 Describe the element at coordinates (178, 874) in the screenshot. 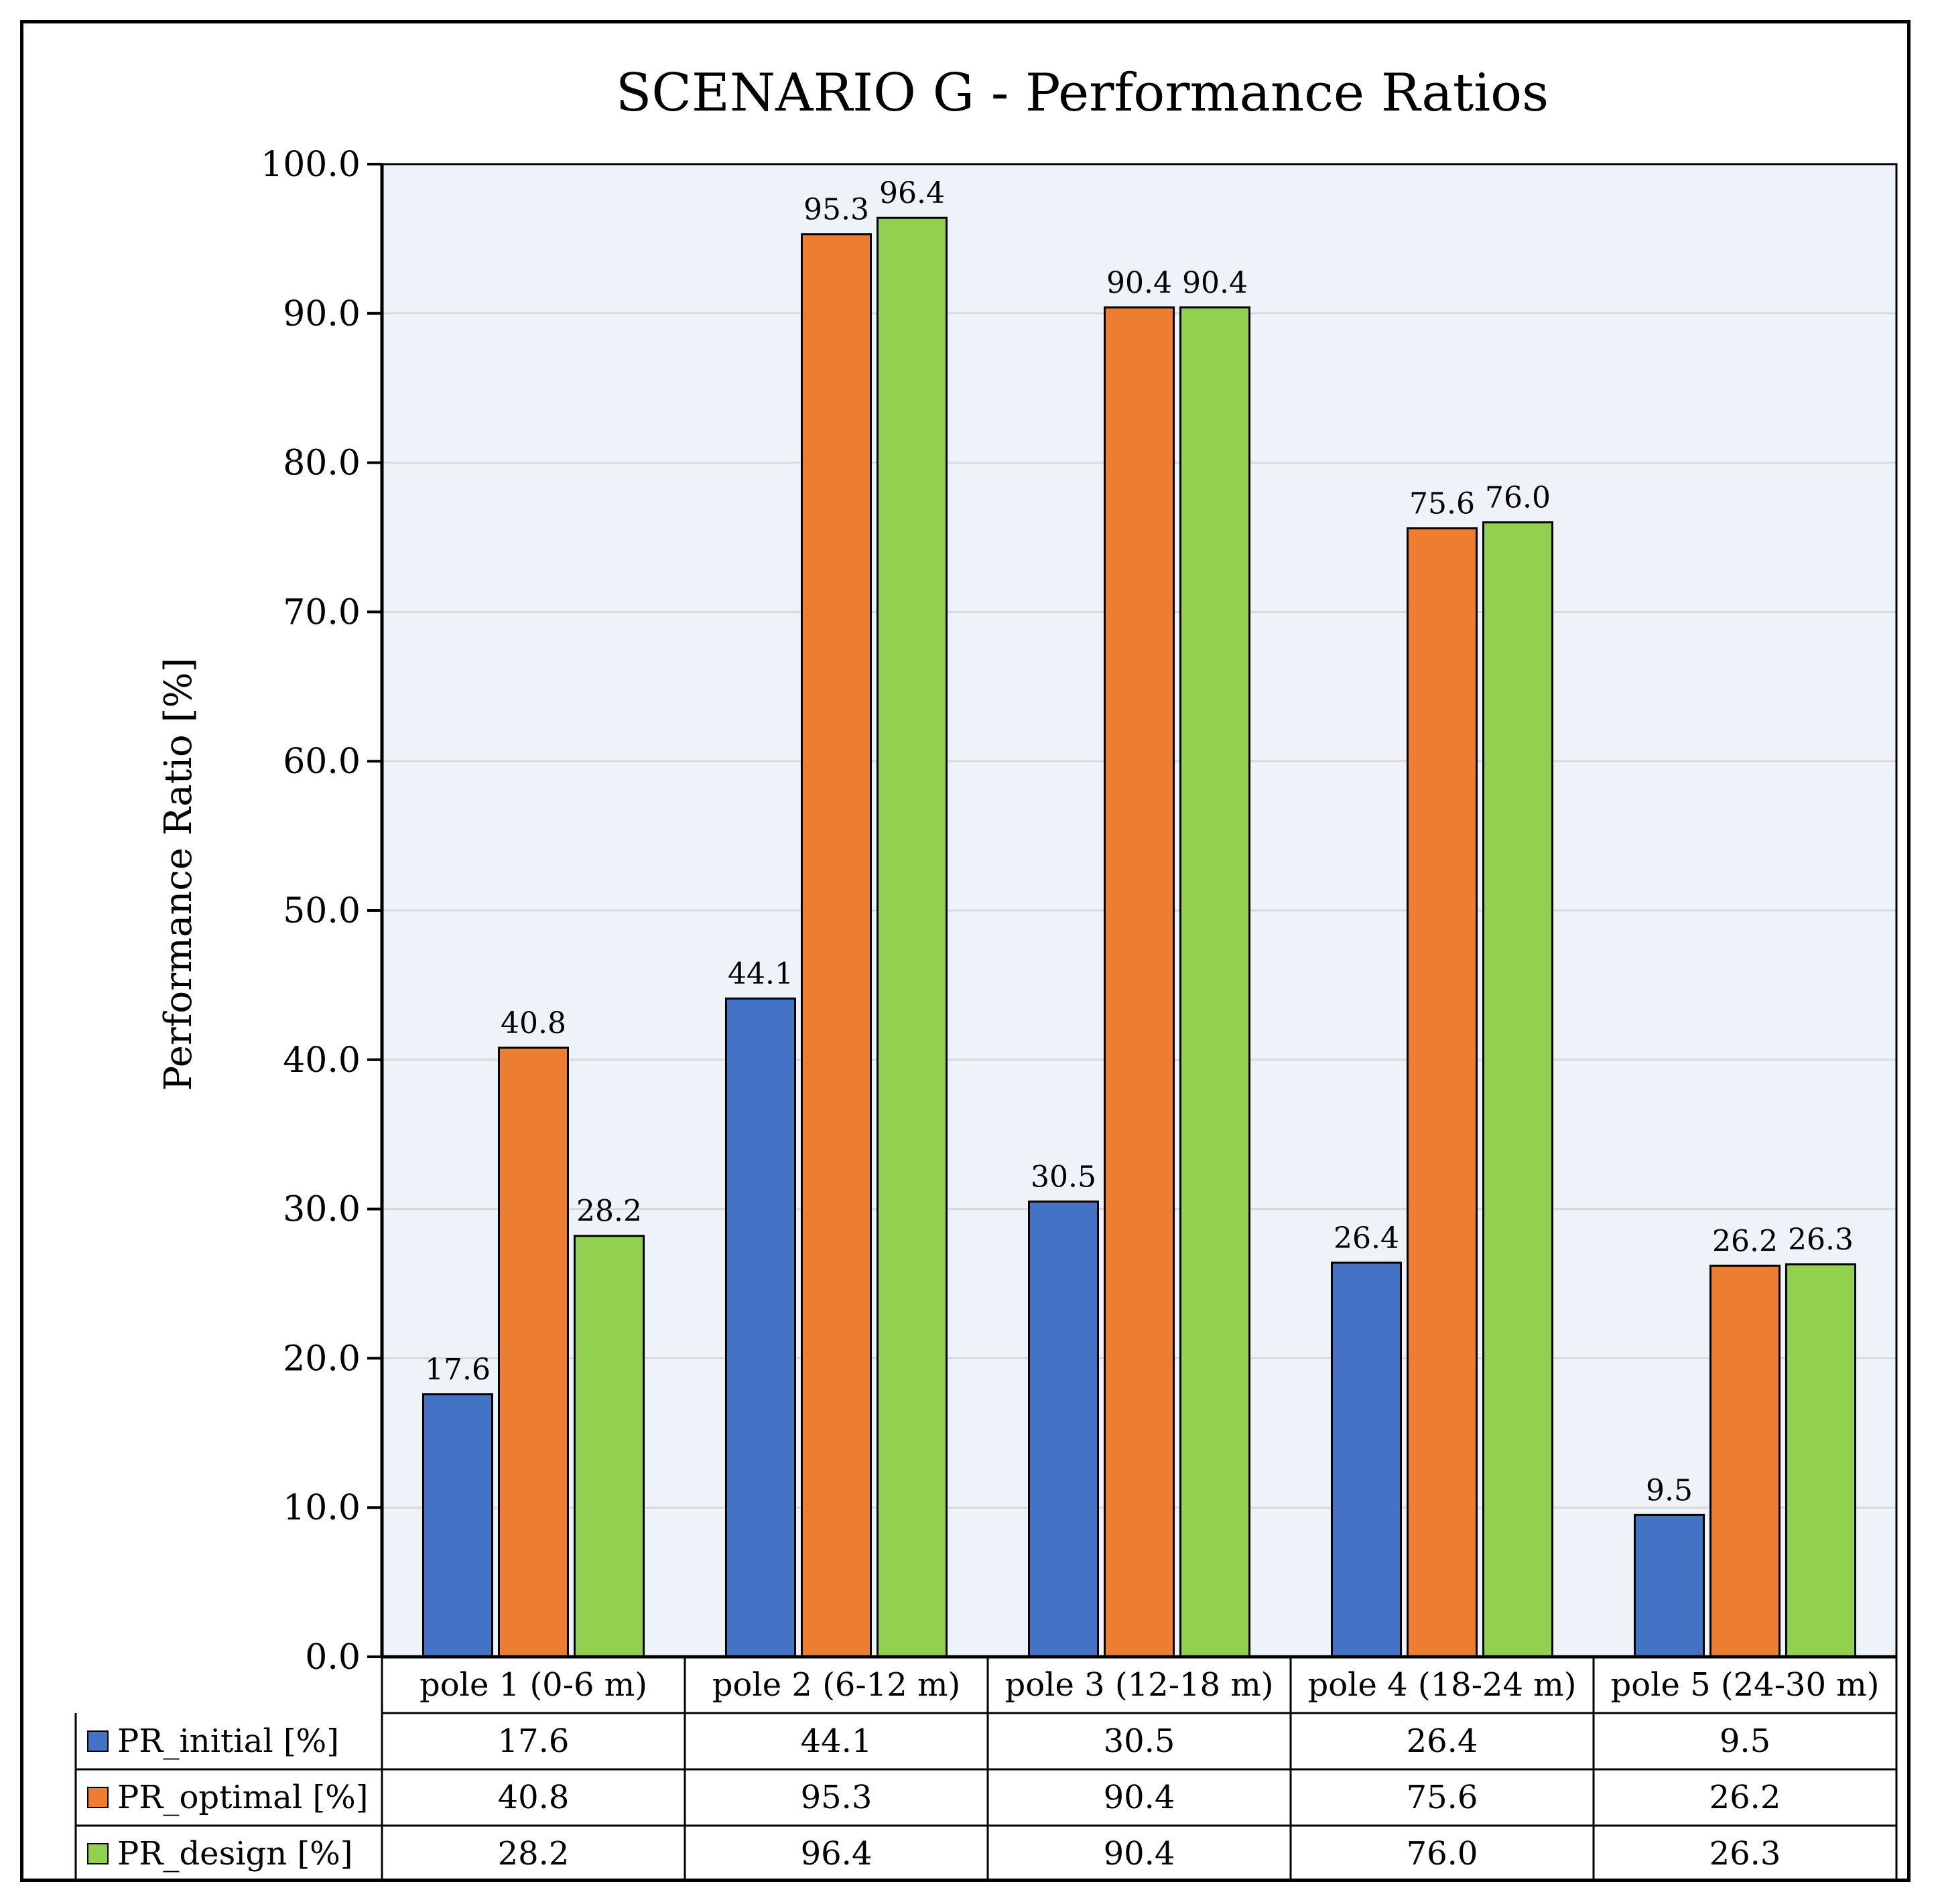

I see `y-axis-label: Performance Ratio [%]` at that location.